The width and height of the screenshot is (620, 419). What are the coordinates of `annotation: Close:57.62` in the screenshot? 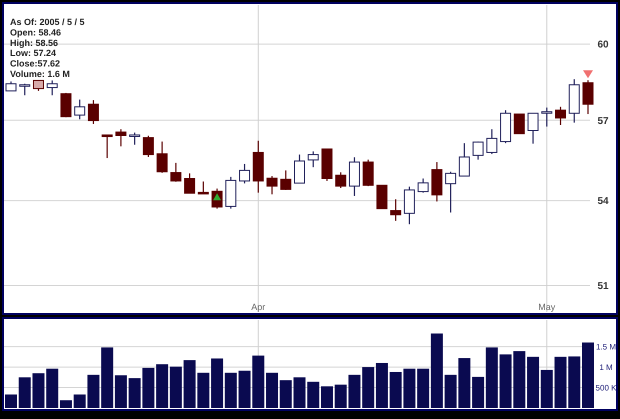 It's located at (35, 63).